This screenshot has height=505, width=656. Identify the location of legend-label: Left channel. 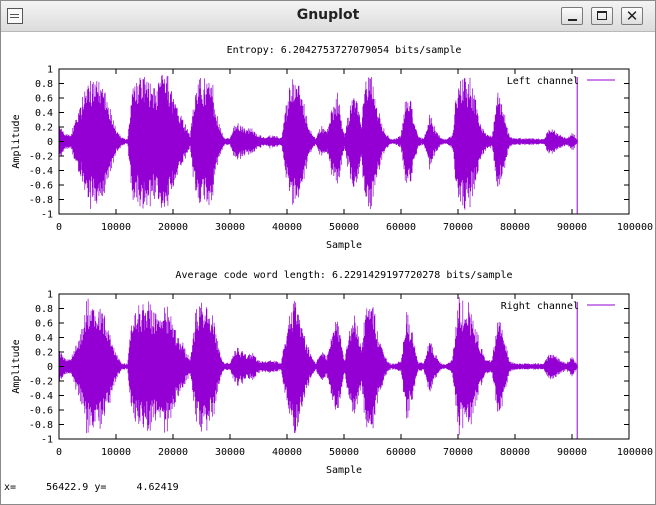
(543, 81).